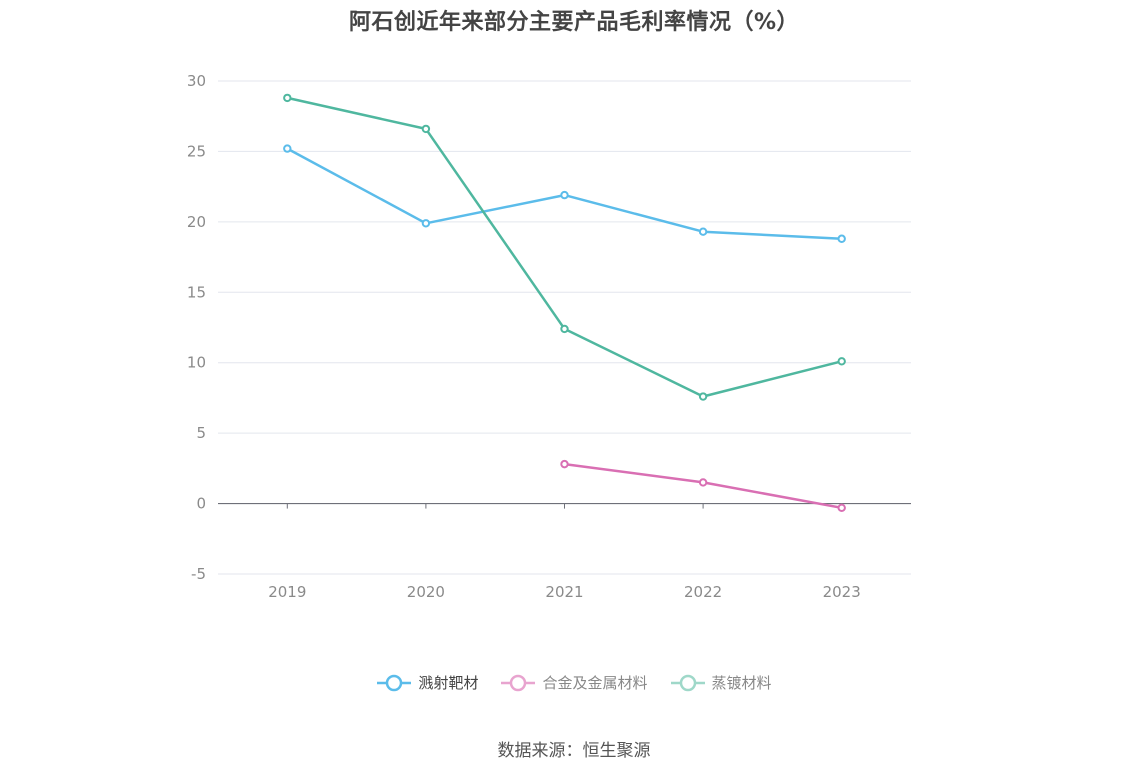 This screenshot has width=1148, height=776. Describe the element at coordinates (196, 81) in the screenshot. I see `y-tick-label: 30` at that location.